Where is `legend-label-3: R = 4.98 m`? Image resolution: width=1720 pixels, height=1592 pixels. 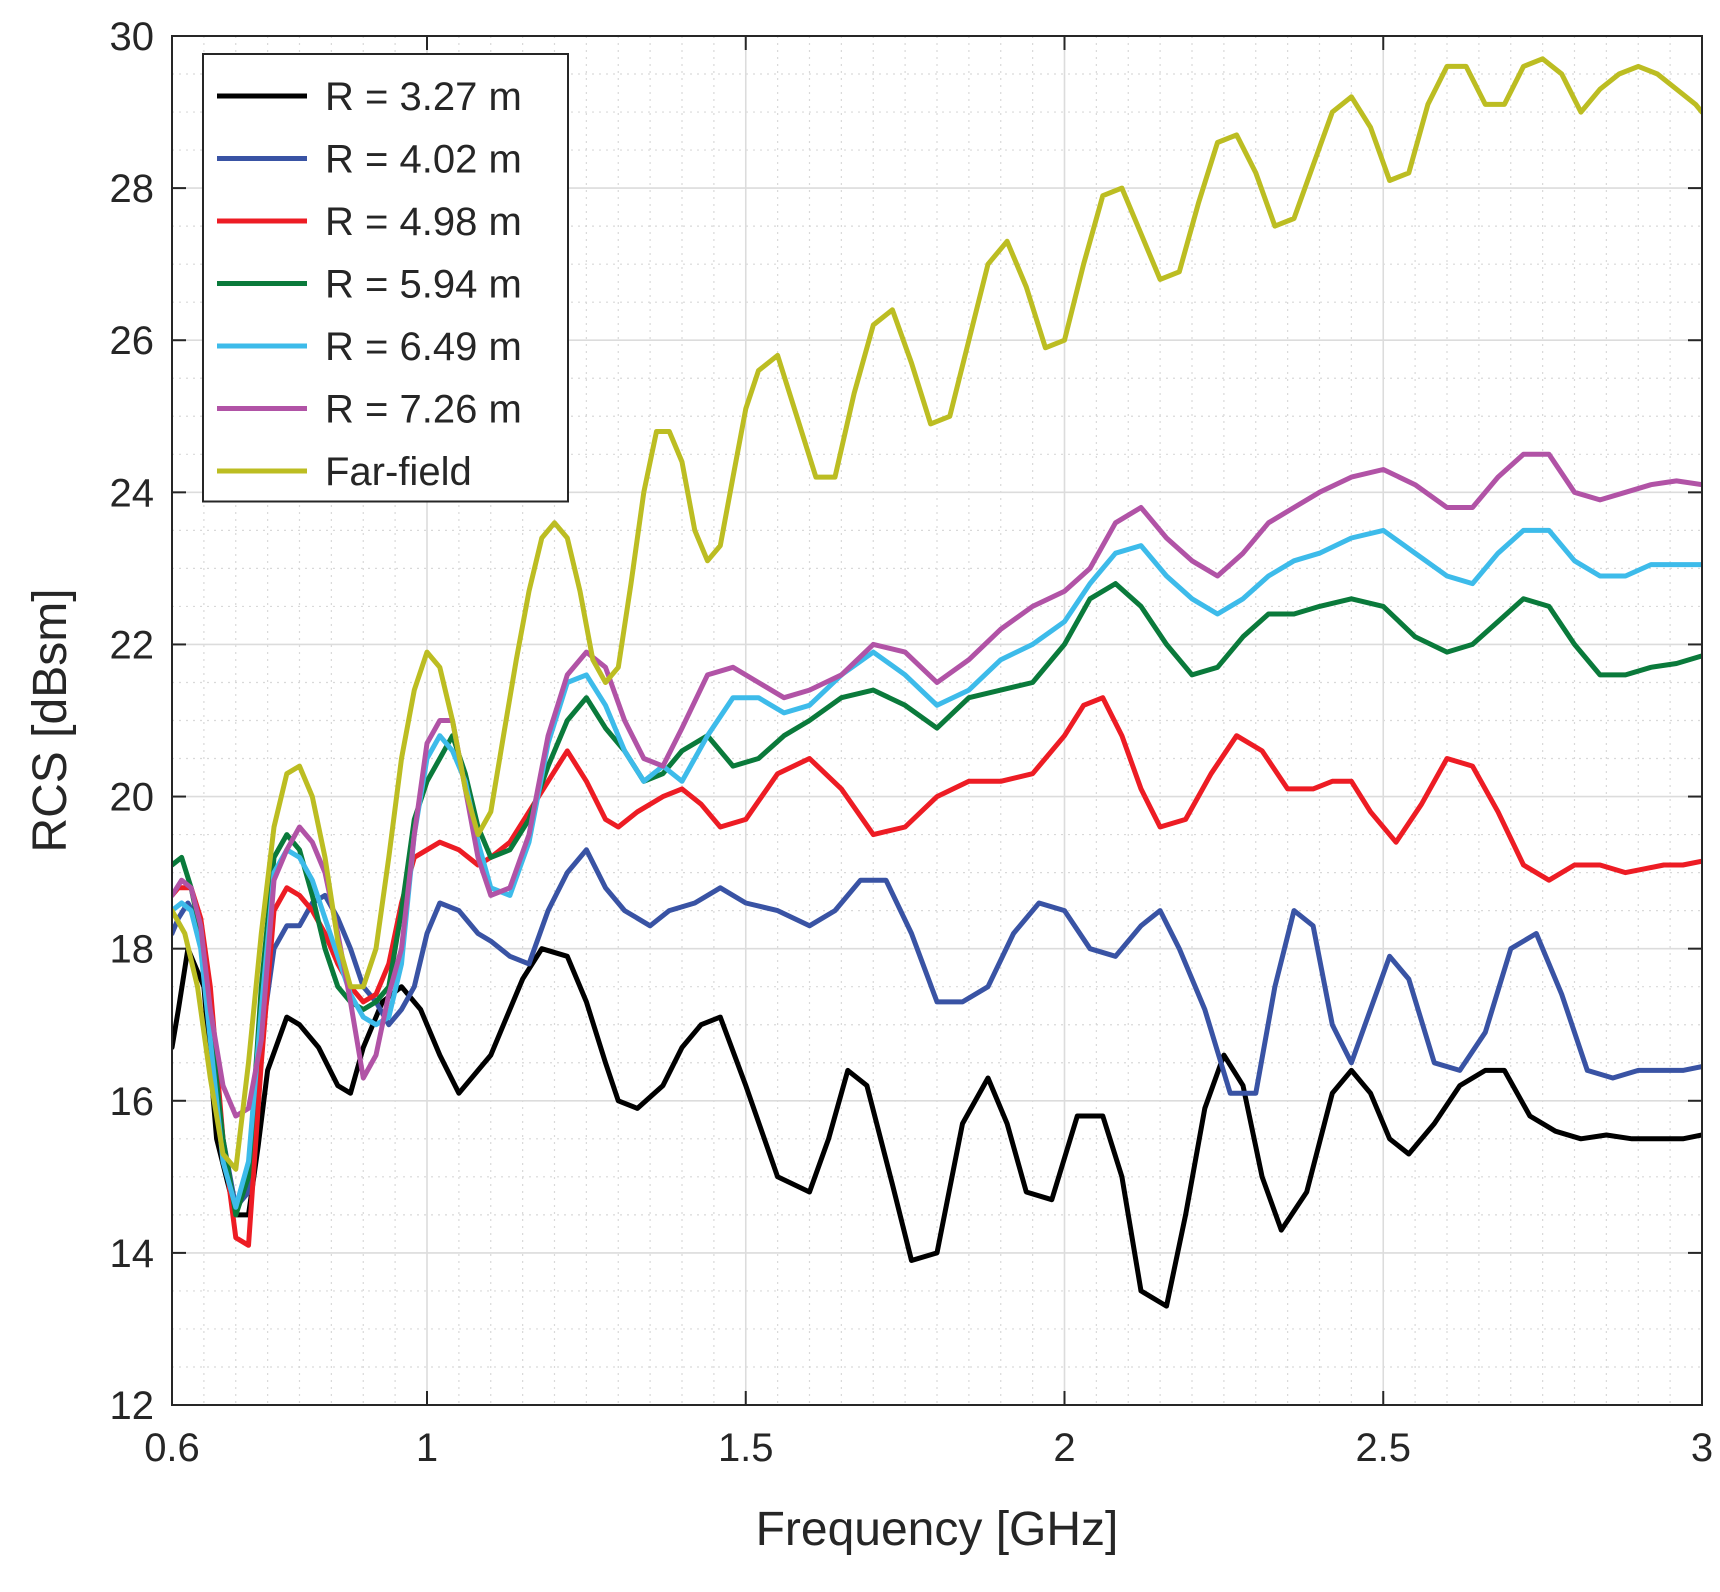
legend-label-3: R = 4.98 m is located at coordinates (423, 222).